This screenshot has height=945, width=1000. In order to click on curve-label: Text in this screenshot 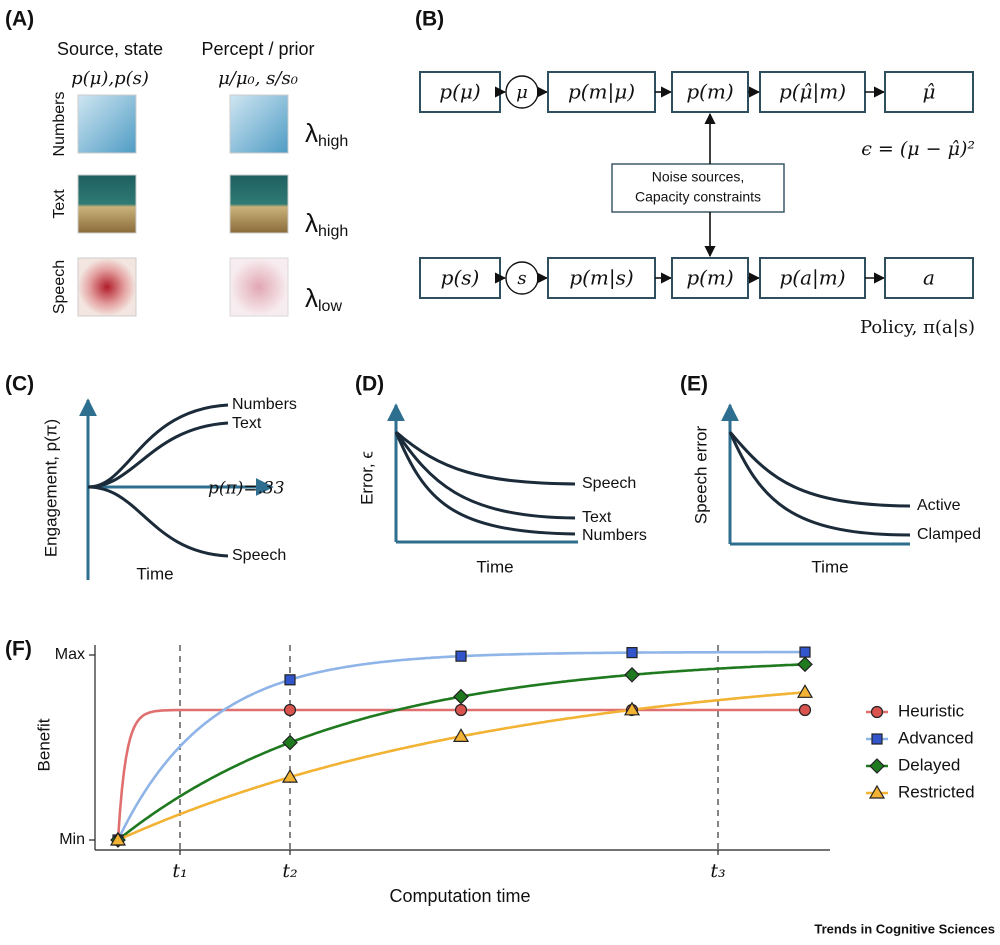, I will do `click(597, 517)`.